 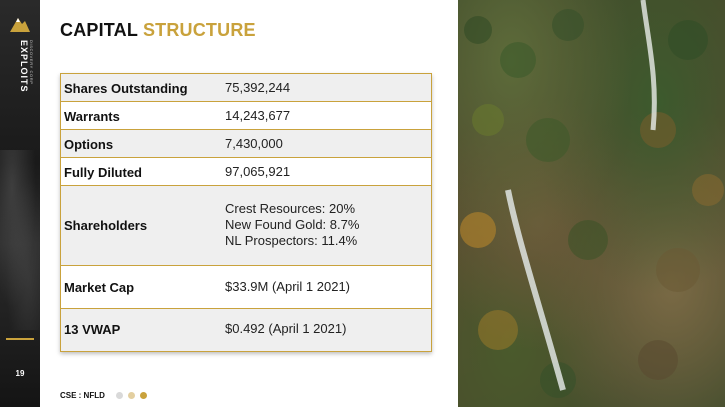 What do you see at coordinates (291, 240) in the screenshot?
I see `row-value-line: NL Prospectors: 11.4%` at bounding box center [291, 240].